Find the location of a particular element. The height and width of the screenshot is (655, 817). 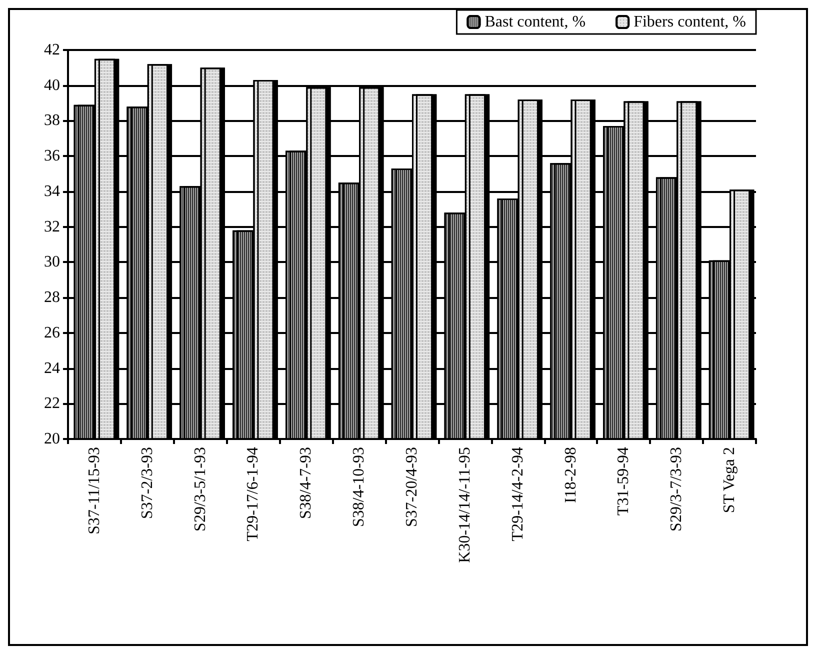

x-tick-label: T29-17/6-1-94 is located at coordinates (253, 494).